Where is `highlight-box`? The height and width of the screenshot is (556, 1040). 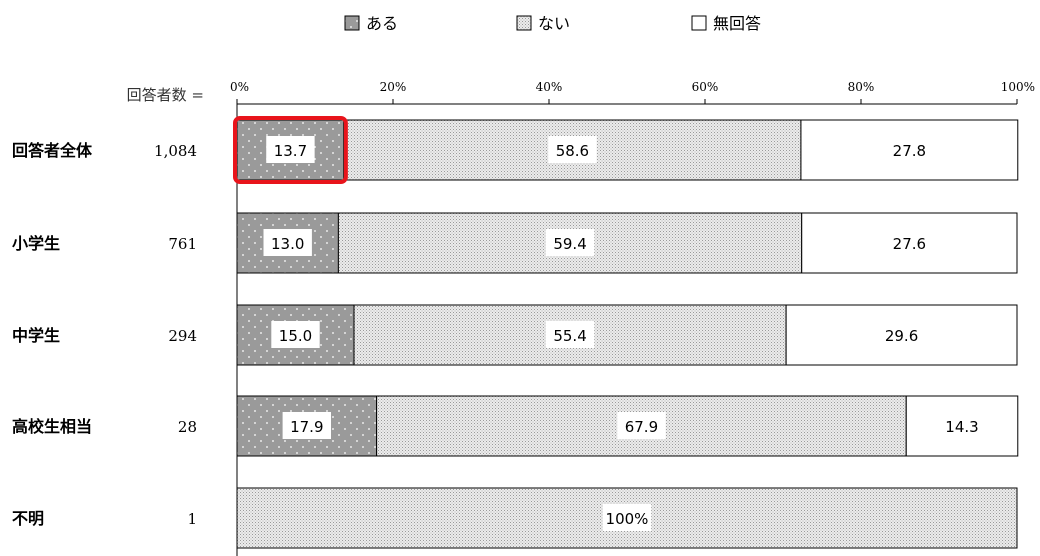 highlight-box is located at coordinates (290, 150).